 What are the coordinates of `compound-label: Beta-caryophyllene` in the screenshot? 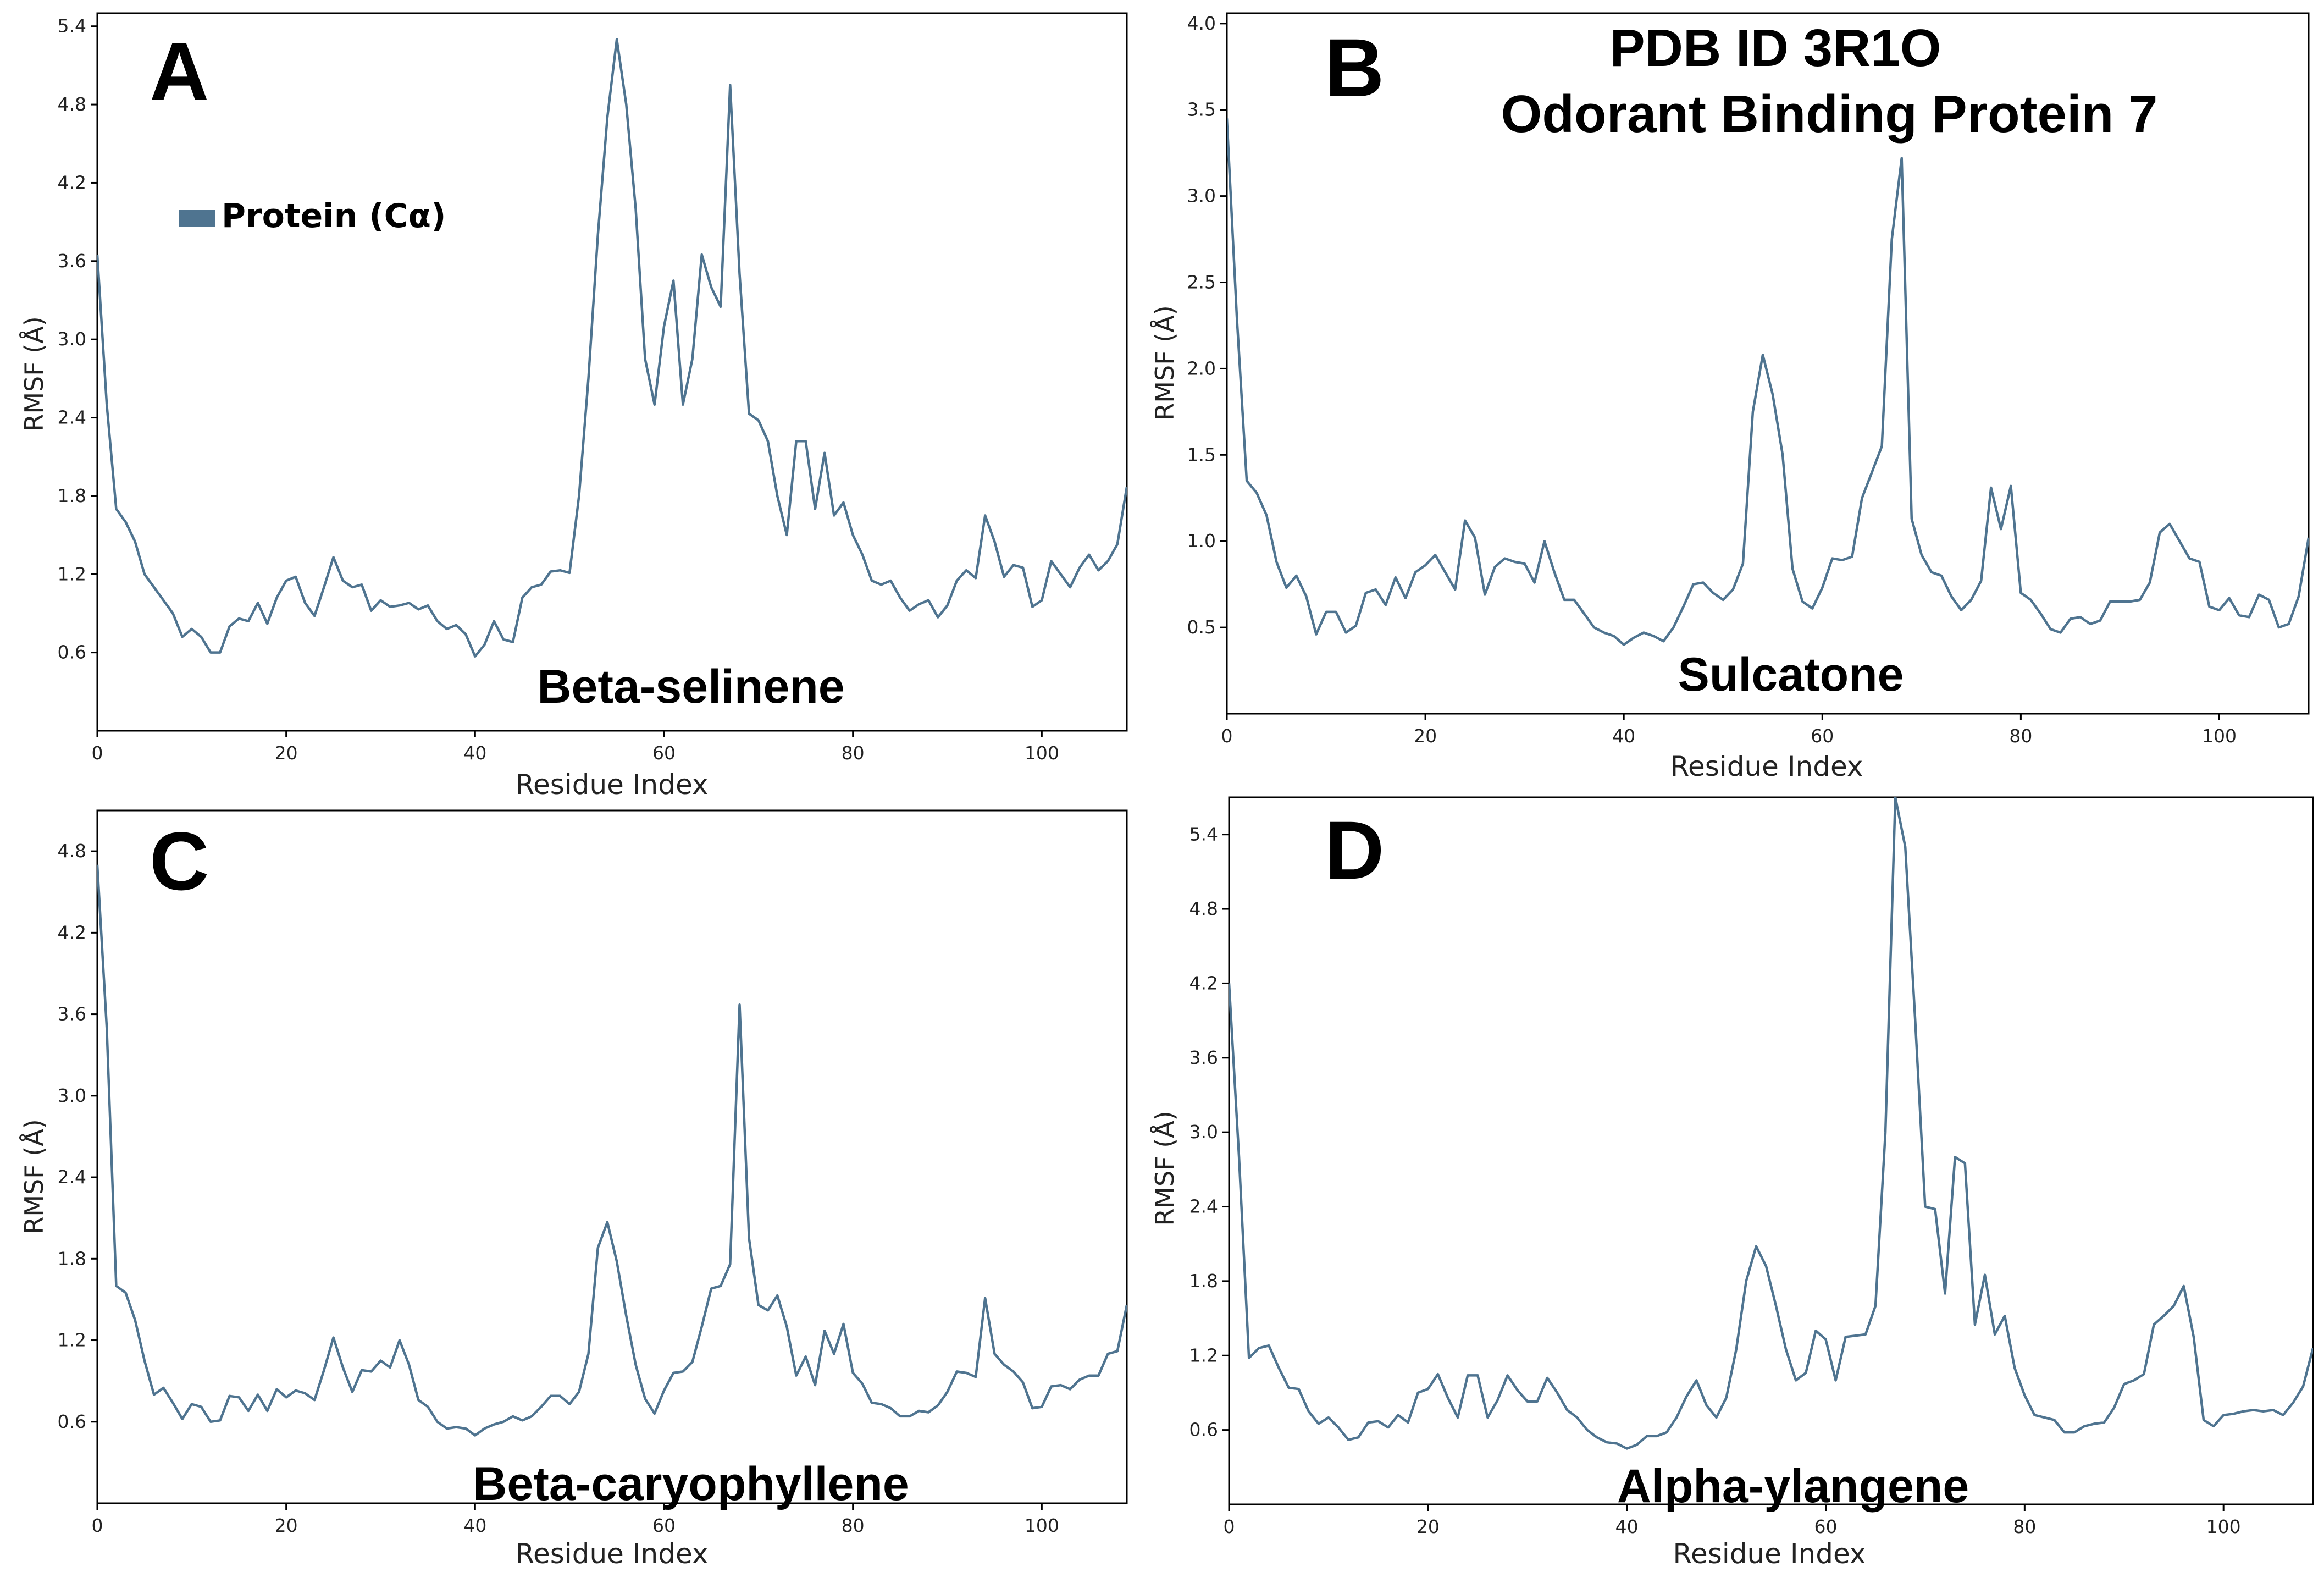 It's located at (691, 1484).